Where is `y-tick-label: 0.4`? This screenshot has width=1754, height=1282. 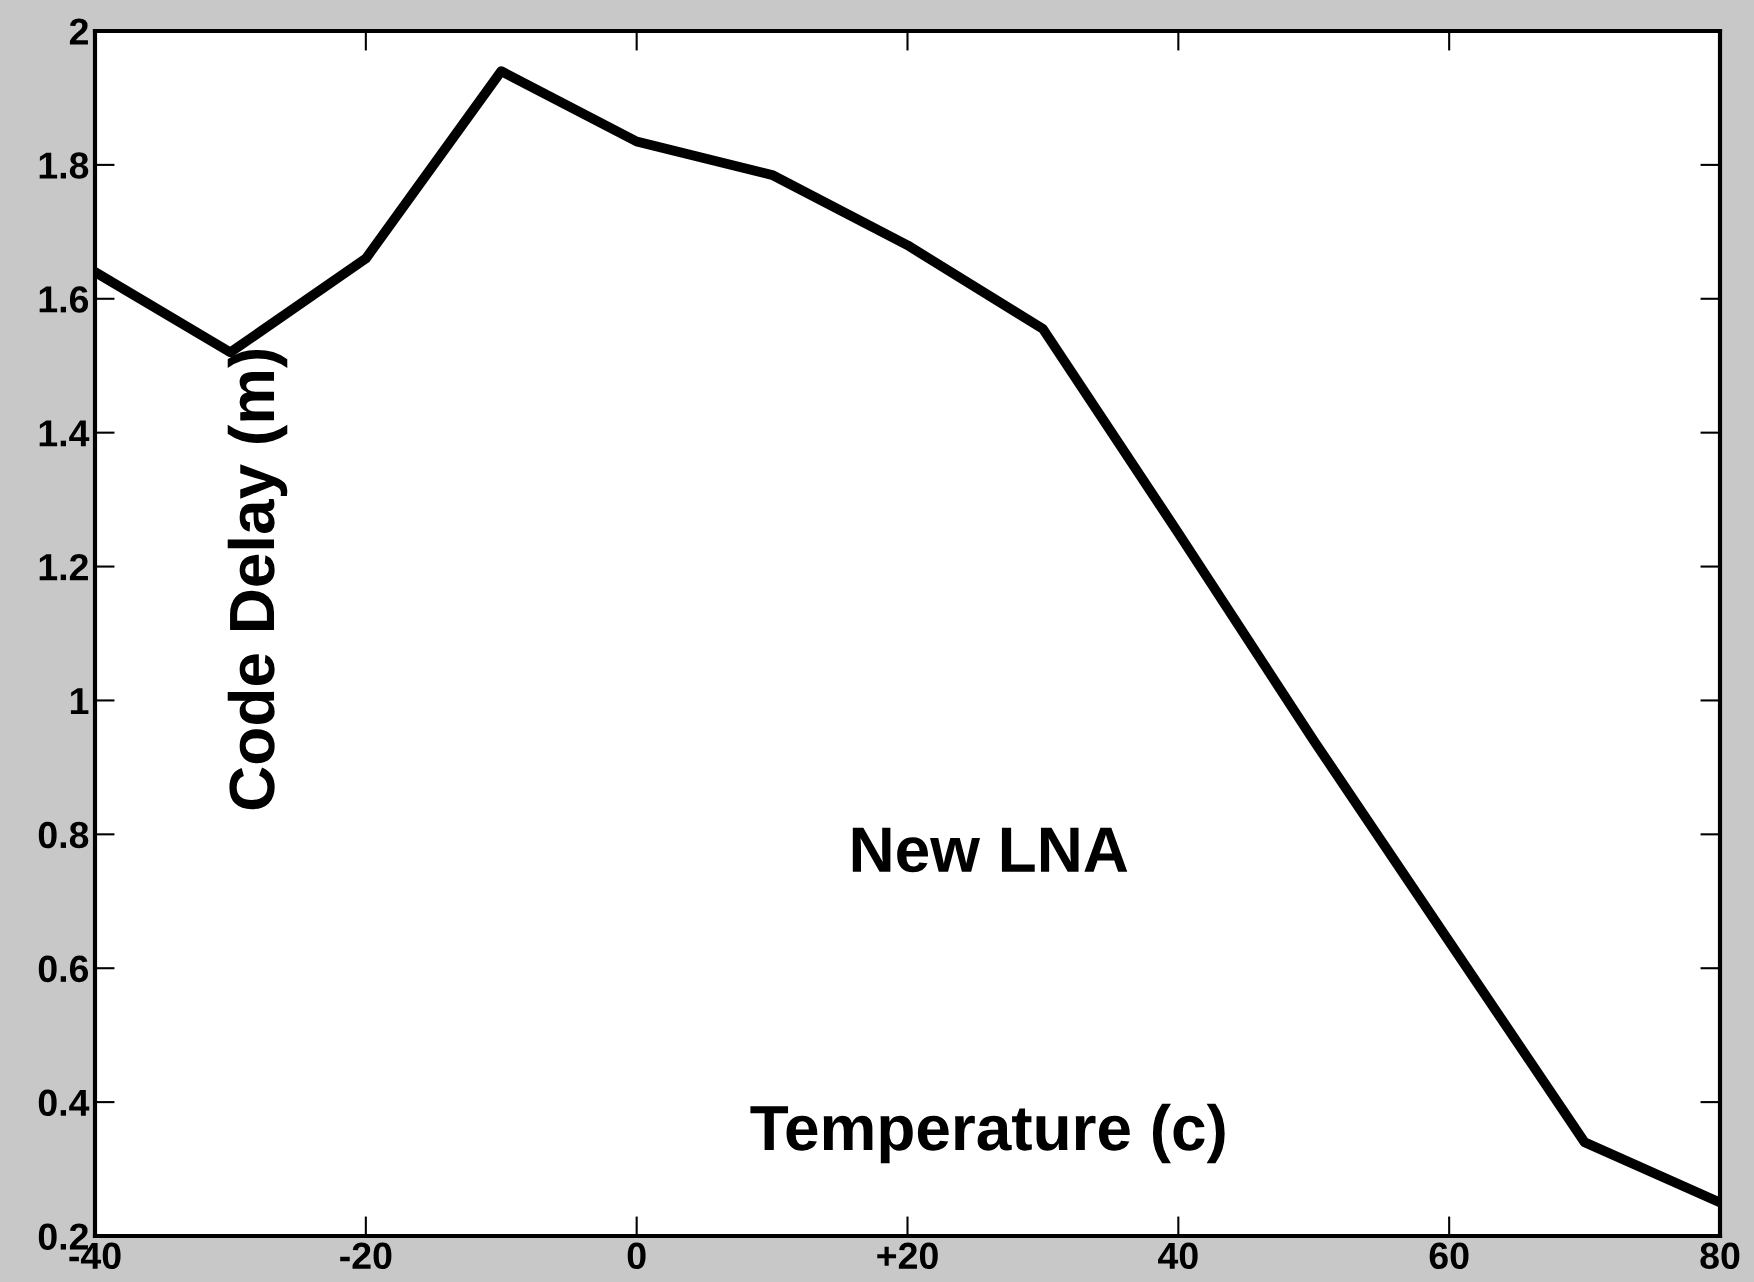 y-tick-label: 0.4 is located at coordinates (64, 1103).